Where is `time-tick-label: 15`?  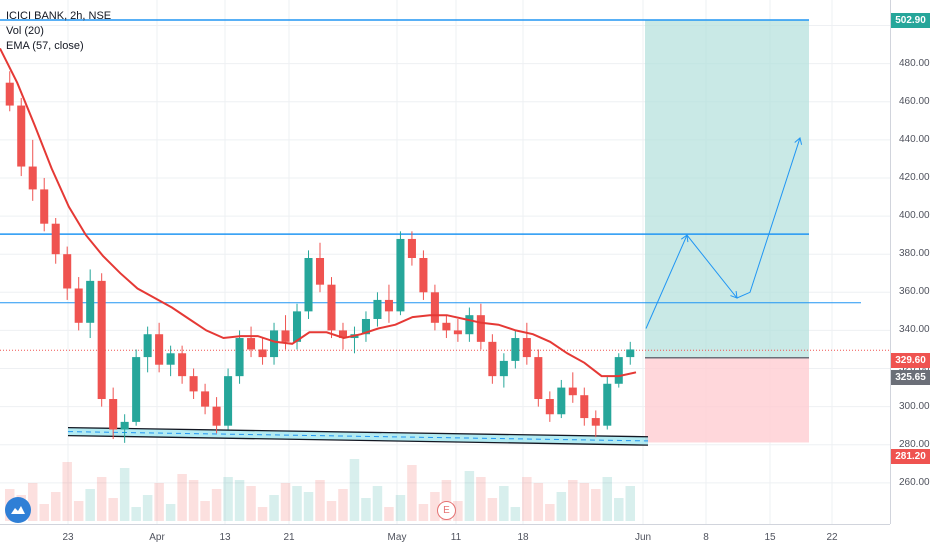 time-tick-label: 15 is located at coordinates (770, 537).